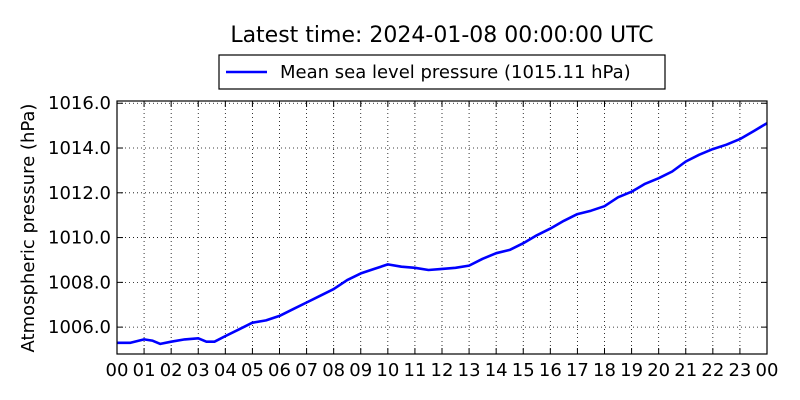 Image resolution: width=800 pixels, height=400 pixels. What do you see at coordinates (79, 148) in the screenshot?
I see `y-tick-label: 1014.0` at bounding box center [79, 148].